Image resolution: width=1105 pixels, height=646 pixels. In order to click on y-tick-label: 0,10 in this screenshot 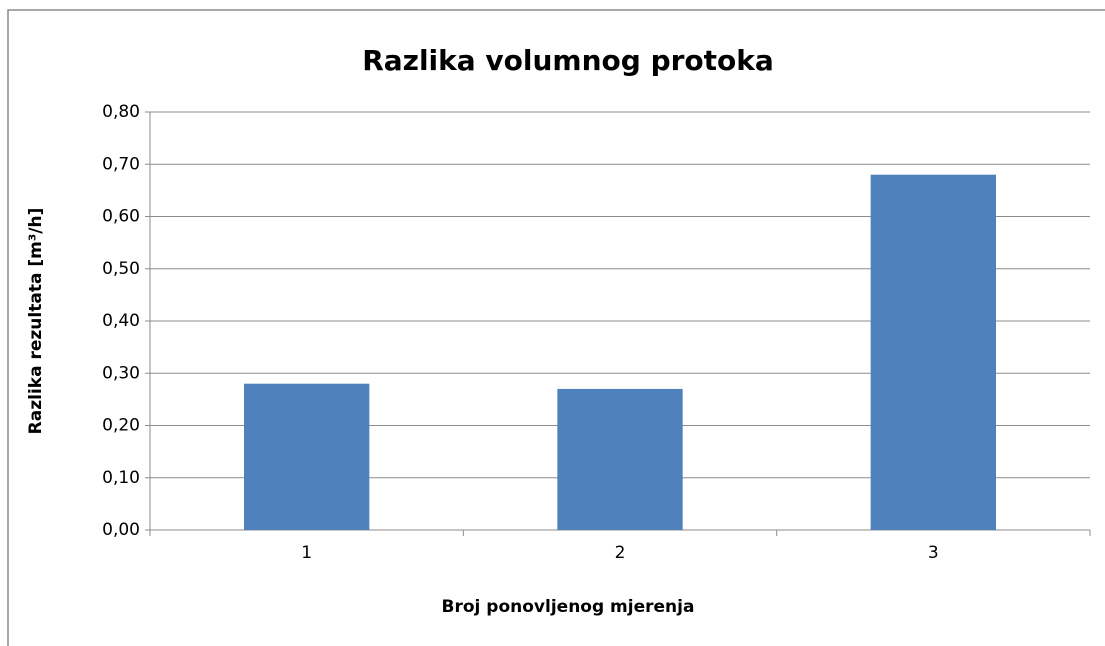, I will do `click(121, 478)`.